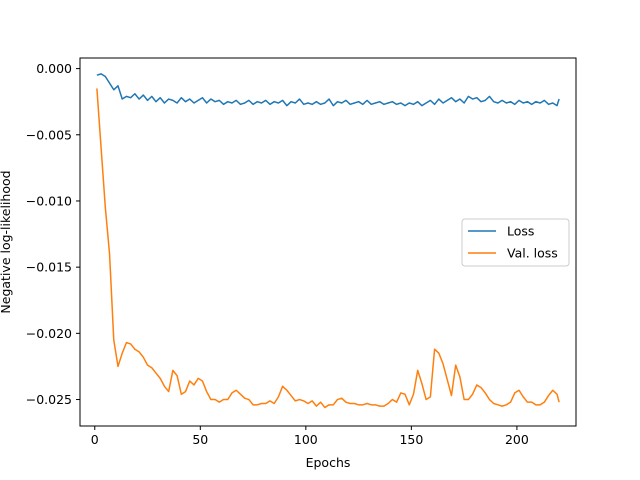  What do you see at coordinates (515, 242) in the screenshot?
I see `legend: Loss Val. loss` at bounding box center [515, 242].